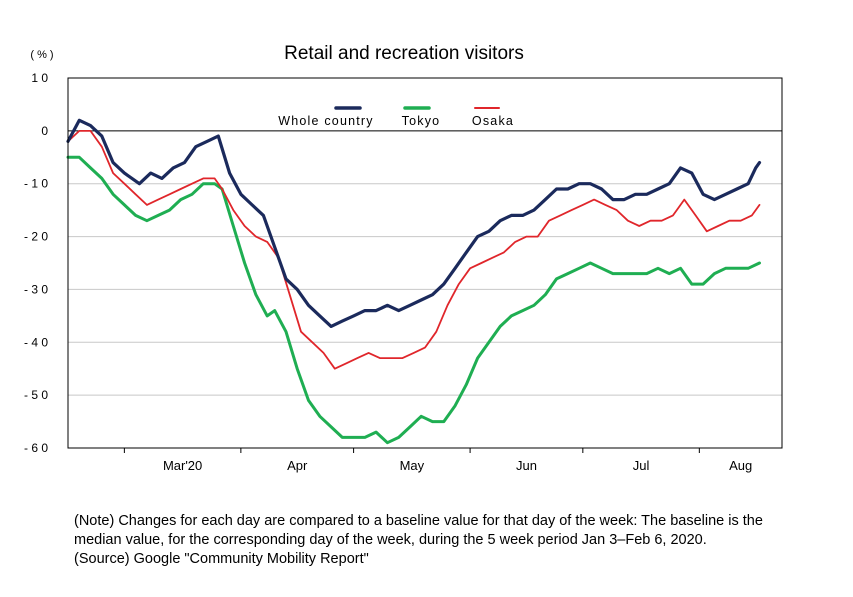  Describe the element at coordinates (396, 117) in the screenshot. I see `legend: Whole country Tokyo Osaka` at that location.